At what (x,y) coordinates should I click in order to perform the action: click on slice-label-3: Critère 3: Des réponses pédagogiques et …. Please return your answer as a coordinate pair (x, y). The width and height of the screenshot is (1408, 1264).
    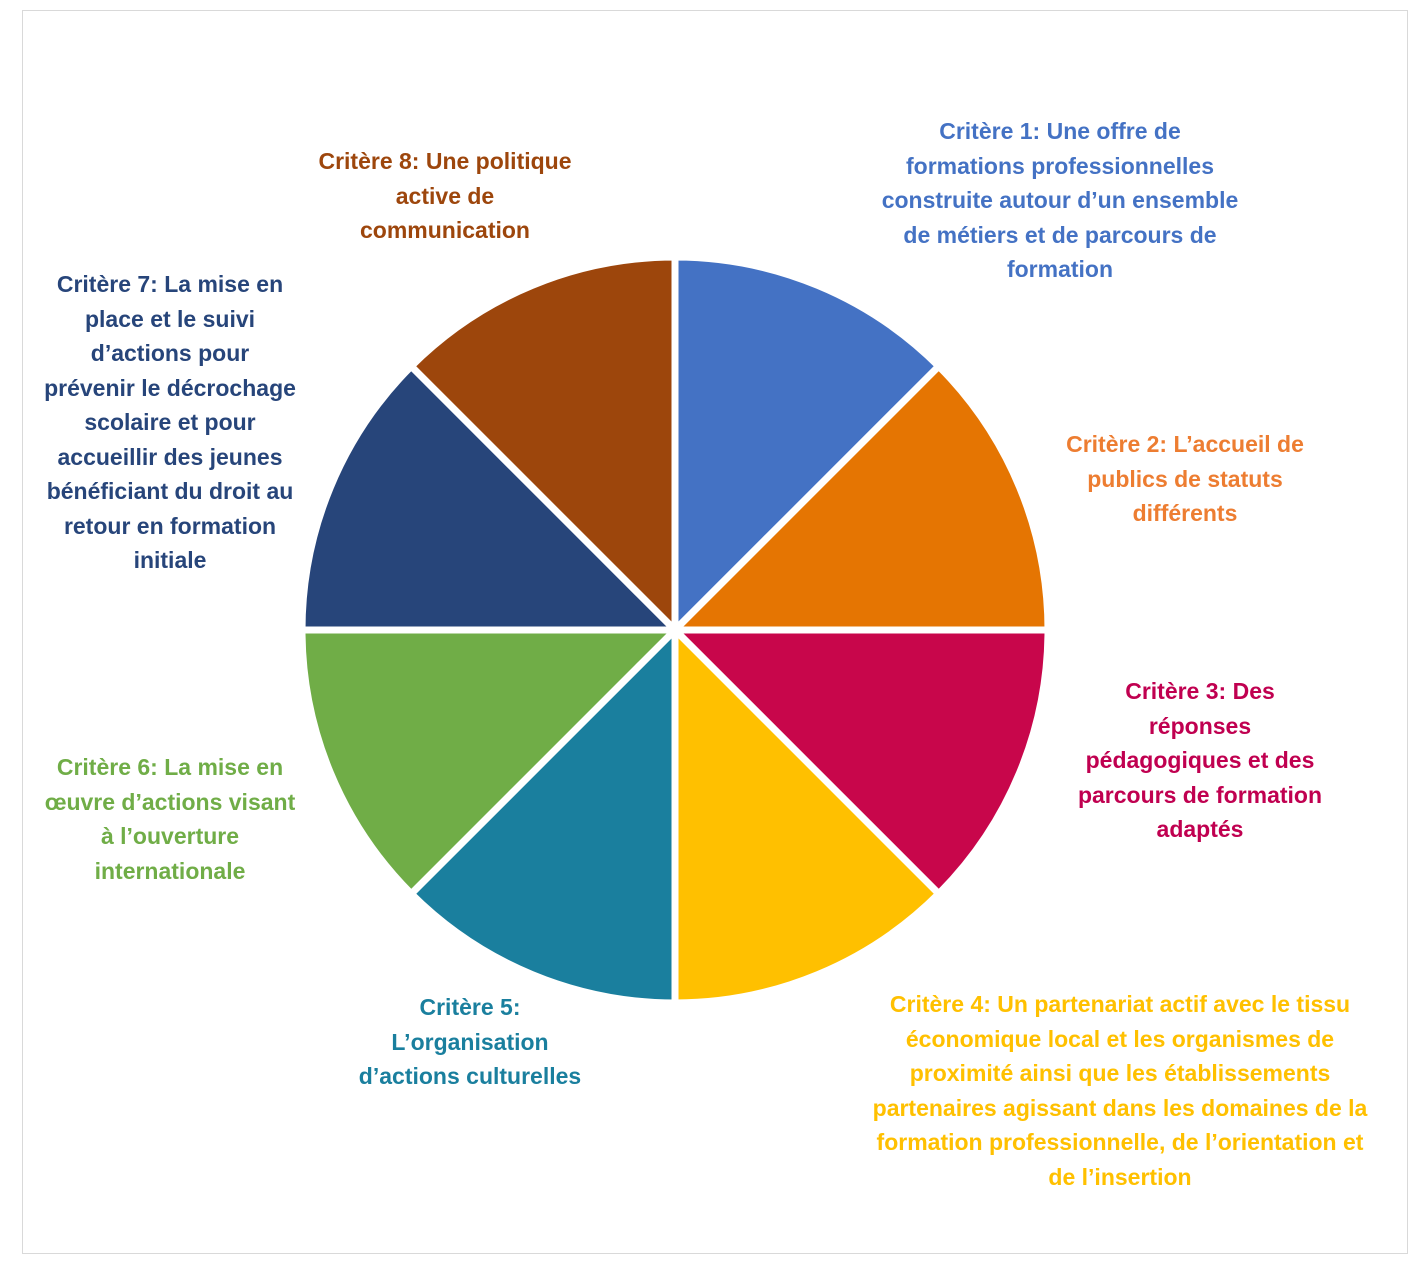
    Looking at the image, I should click on (1200, 760).